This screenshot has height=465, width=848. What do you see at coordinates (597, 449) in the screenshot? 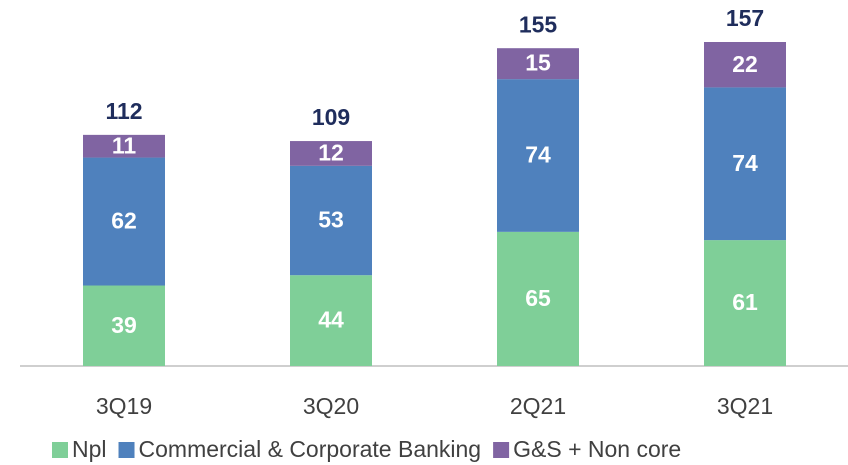
I see `legend-label: G&S + Non core` at bounding box center [597, 449].